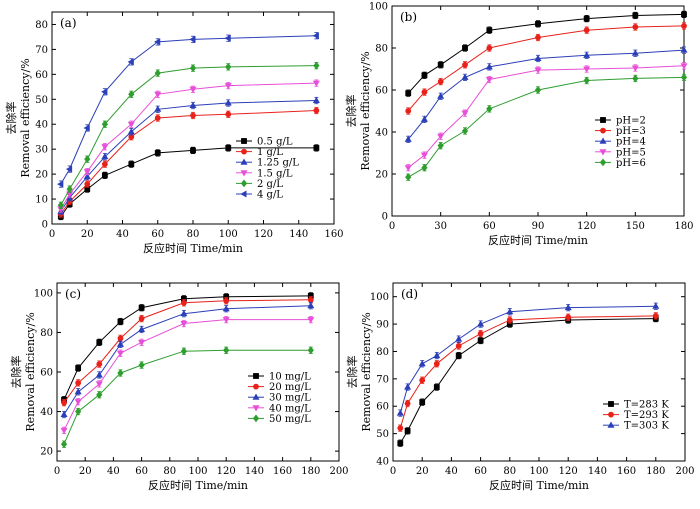 The height and width of the screenshot is (509, 700). I want to click on y-tick-label: 30, so click(41, 150).